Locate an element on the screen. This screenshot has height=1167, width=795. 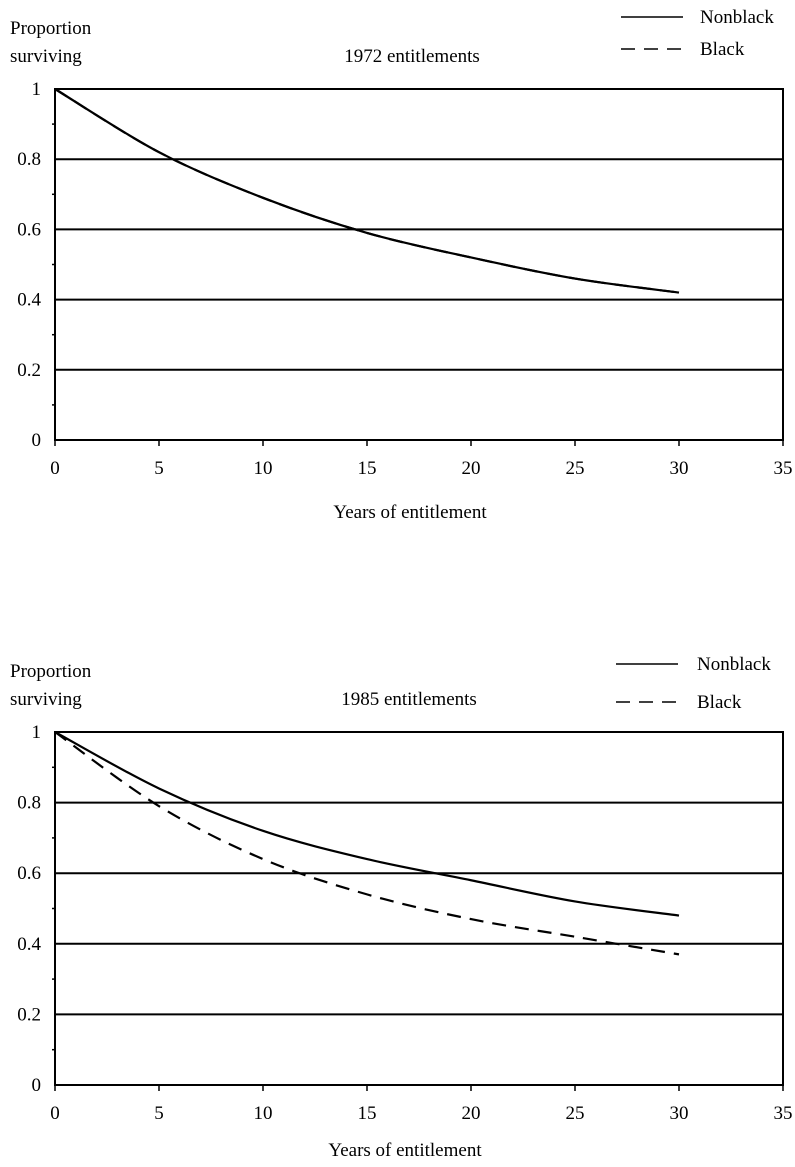
series-line-black is located at coordinates (367, 191).